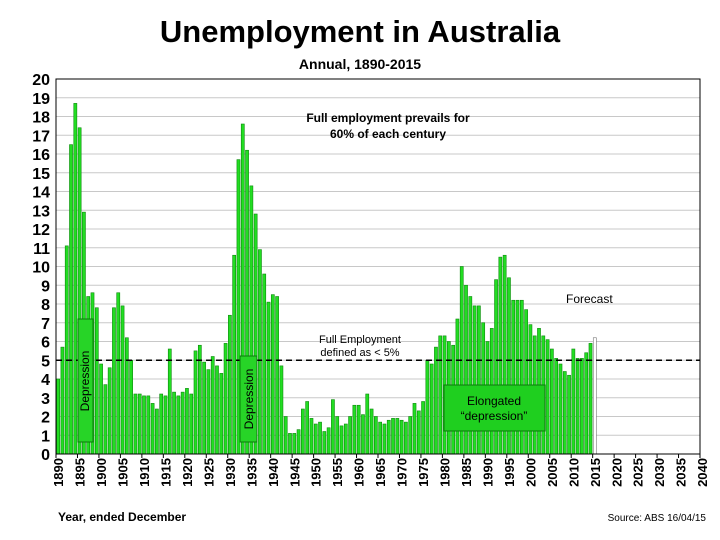 This screenshot has height=540, width=720. Describe the element at coordinates (122, 517) in the screenshot. I see `x-axis-label: Year, ended December` at that location.